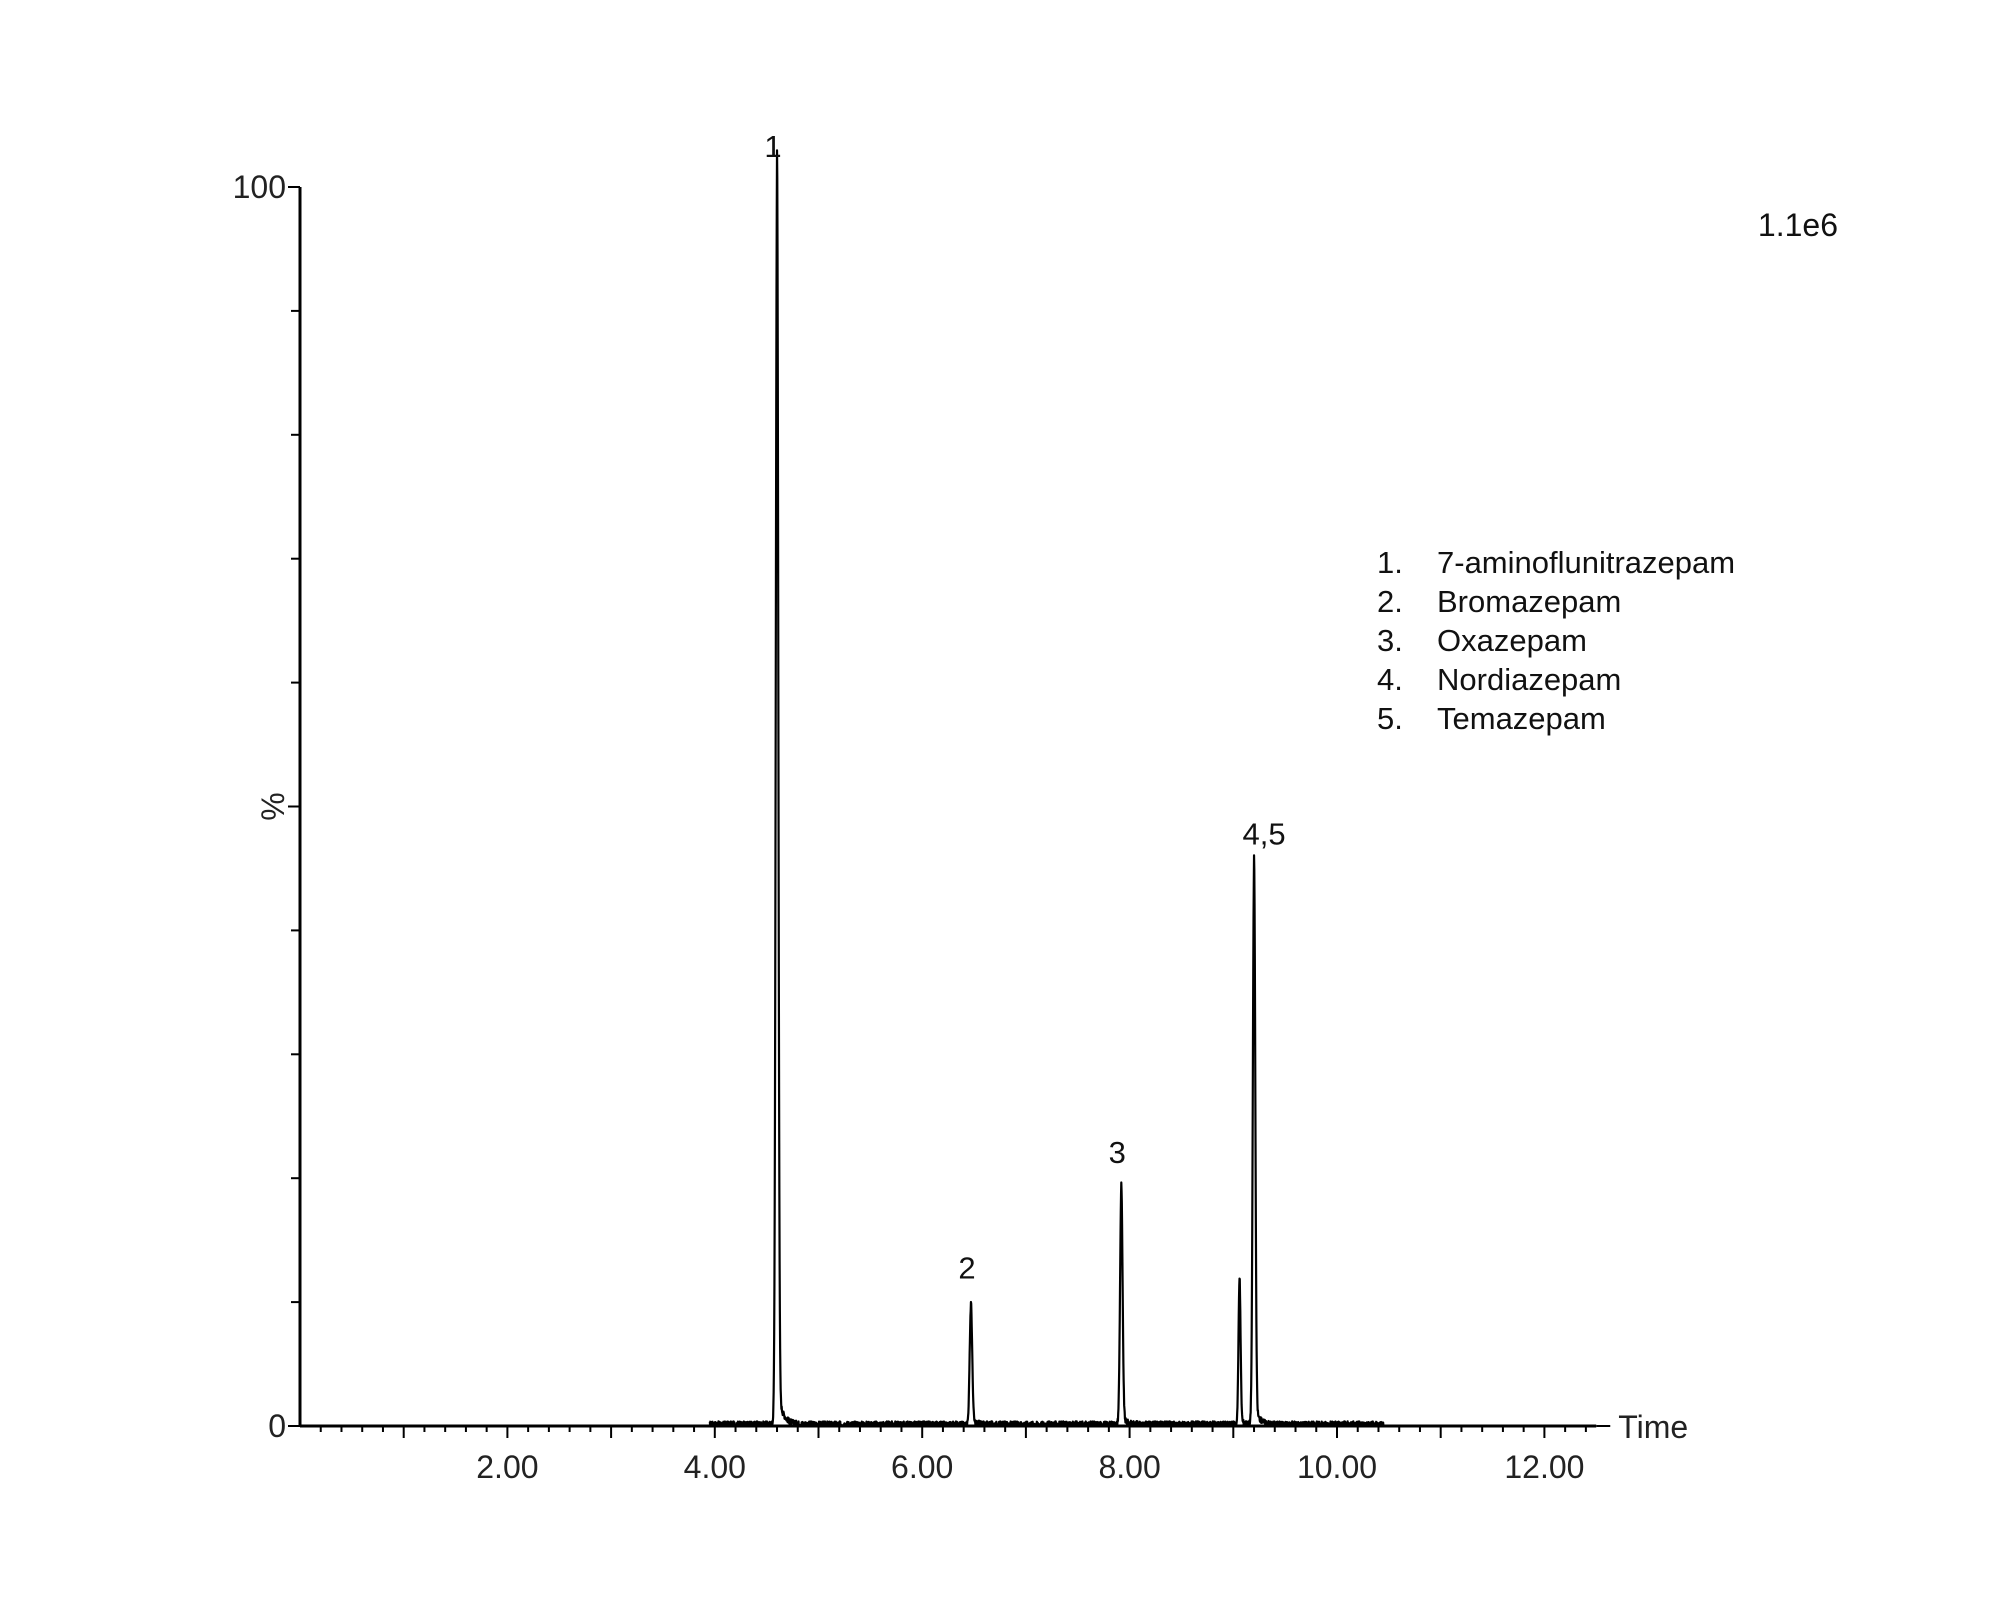  What do you see at coordinates (1263, 834) in the screenshot?
I see `peak-label: 4,5` at bounding box center [1263, 834].